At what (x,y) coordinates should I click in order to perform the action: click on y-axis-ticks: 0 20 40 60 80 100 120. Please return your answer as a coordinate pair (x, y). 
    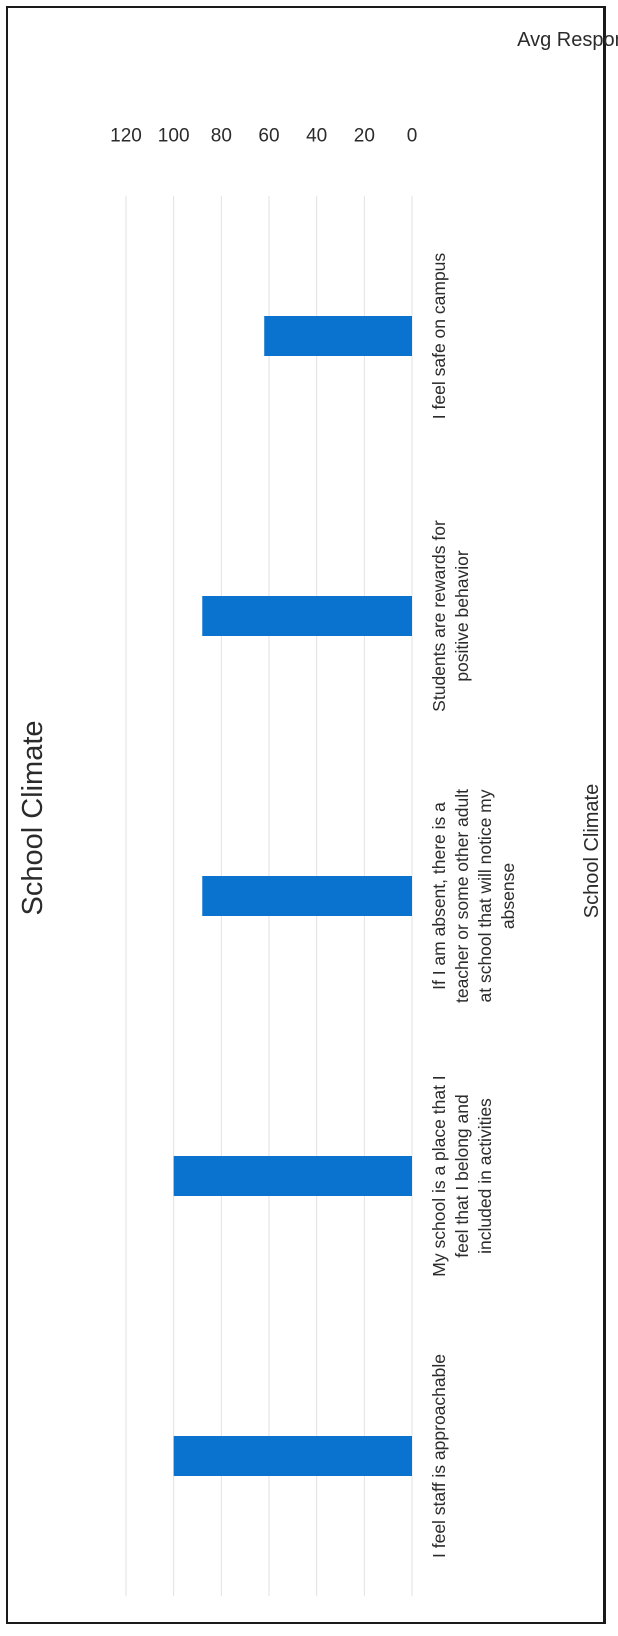
    Looking at the image, I should click on (263, 136).